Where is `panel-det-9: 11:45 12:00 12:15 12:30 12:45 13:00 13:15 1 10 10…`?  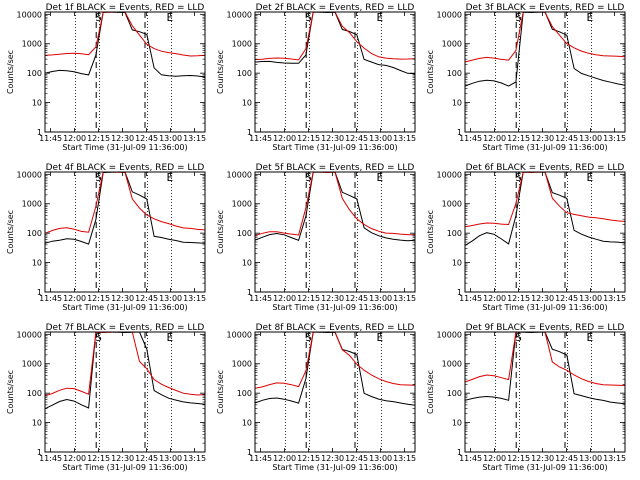 panel-det-9: 11:45 12:00 12:15 12:30 12:45 13:00 13:15 1 10 10… is located at coordinates (526, 397).